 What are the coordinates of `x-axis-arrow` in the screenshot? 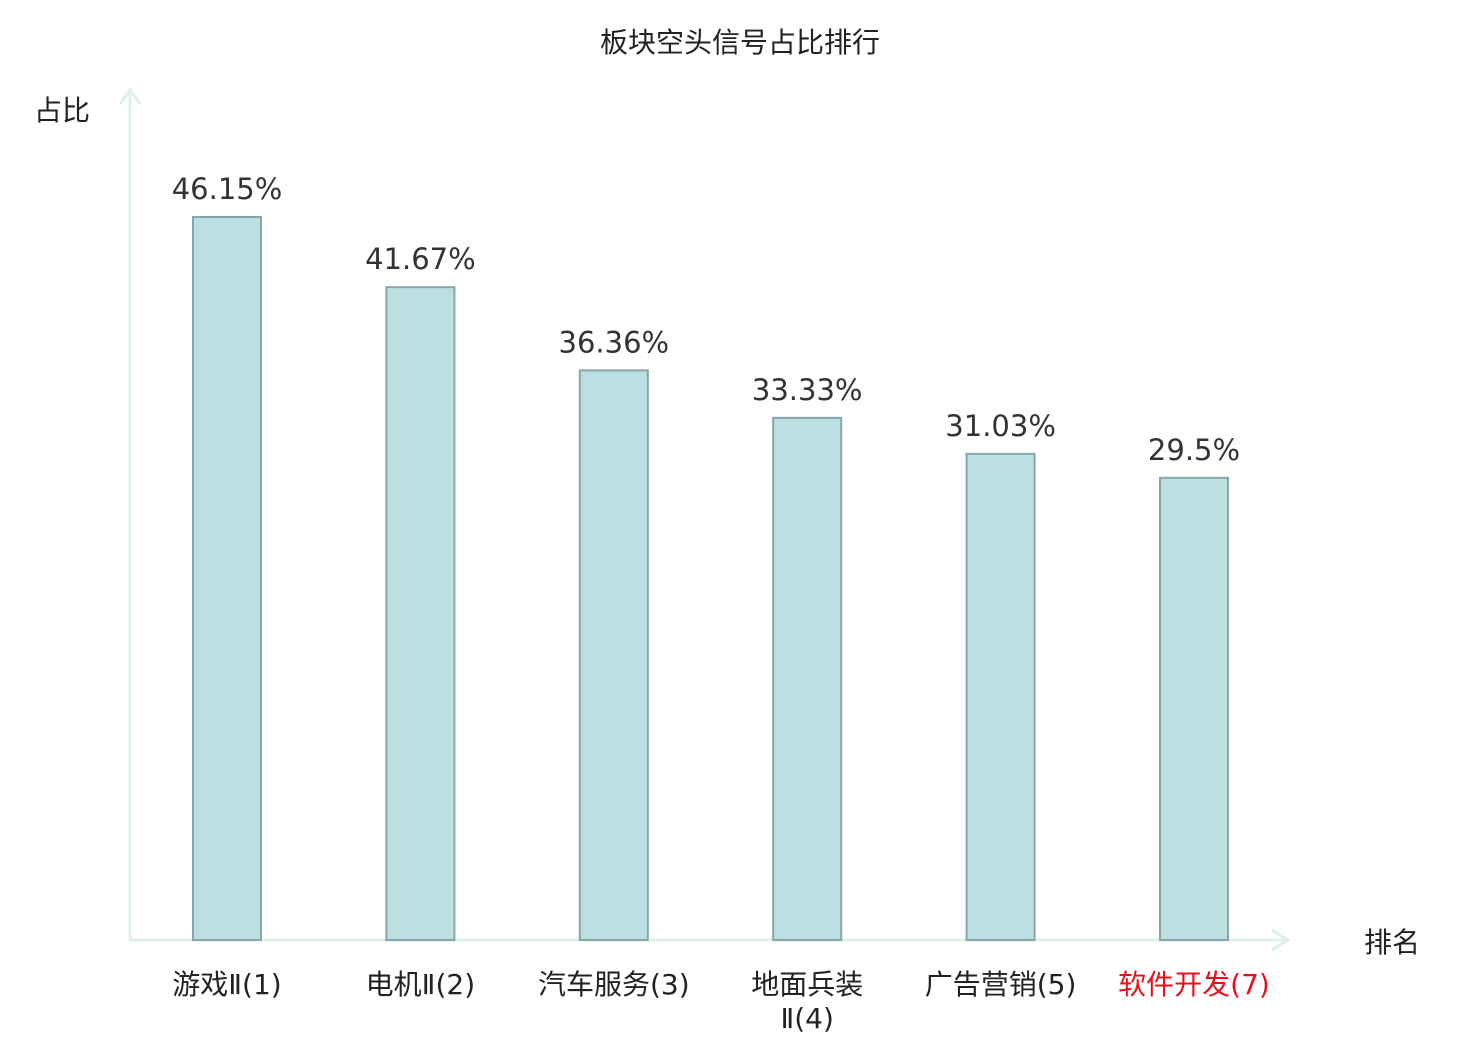 It's located at (1281, 940).